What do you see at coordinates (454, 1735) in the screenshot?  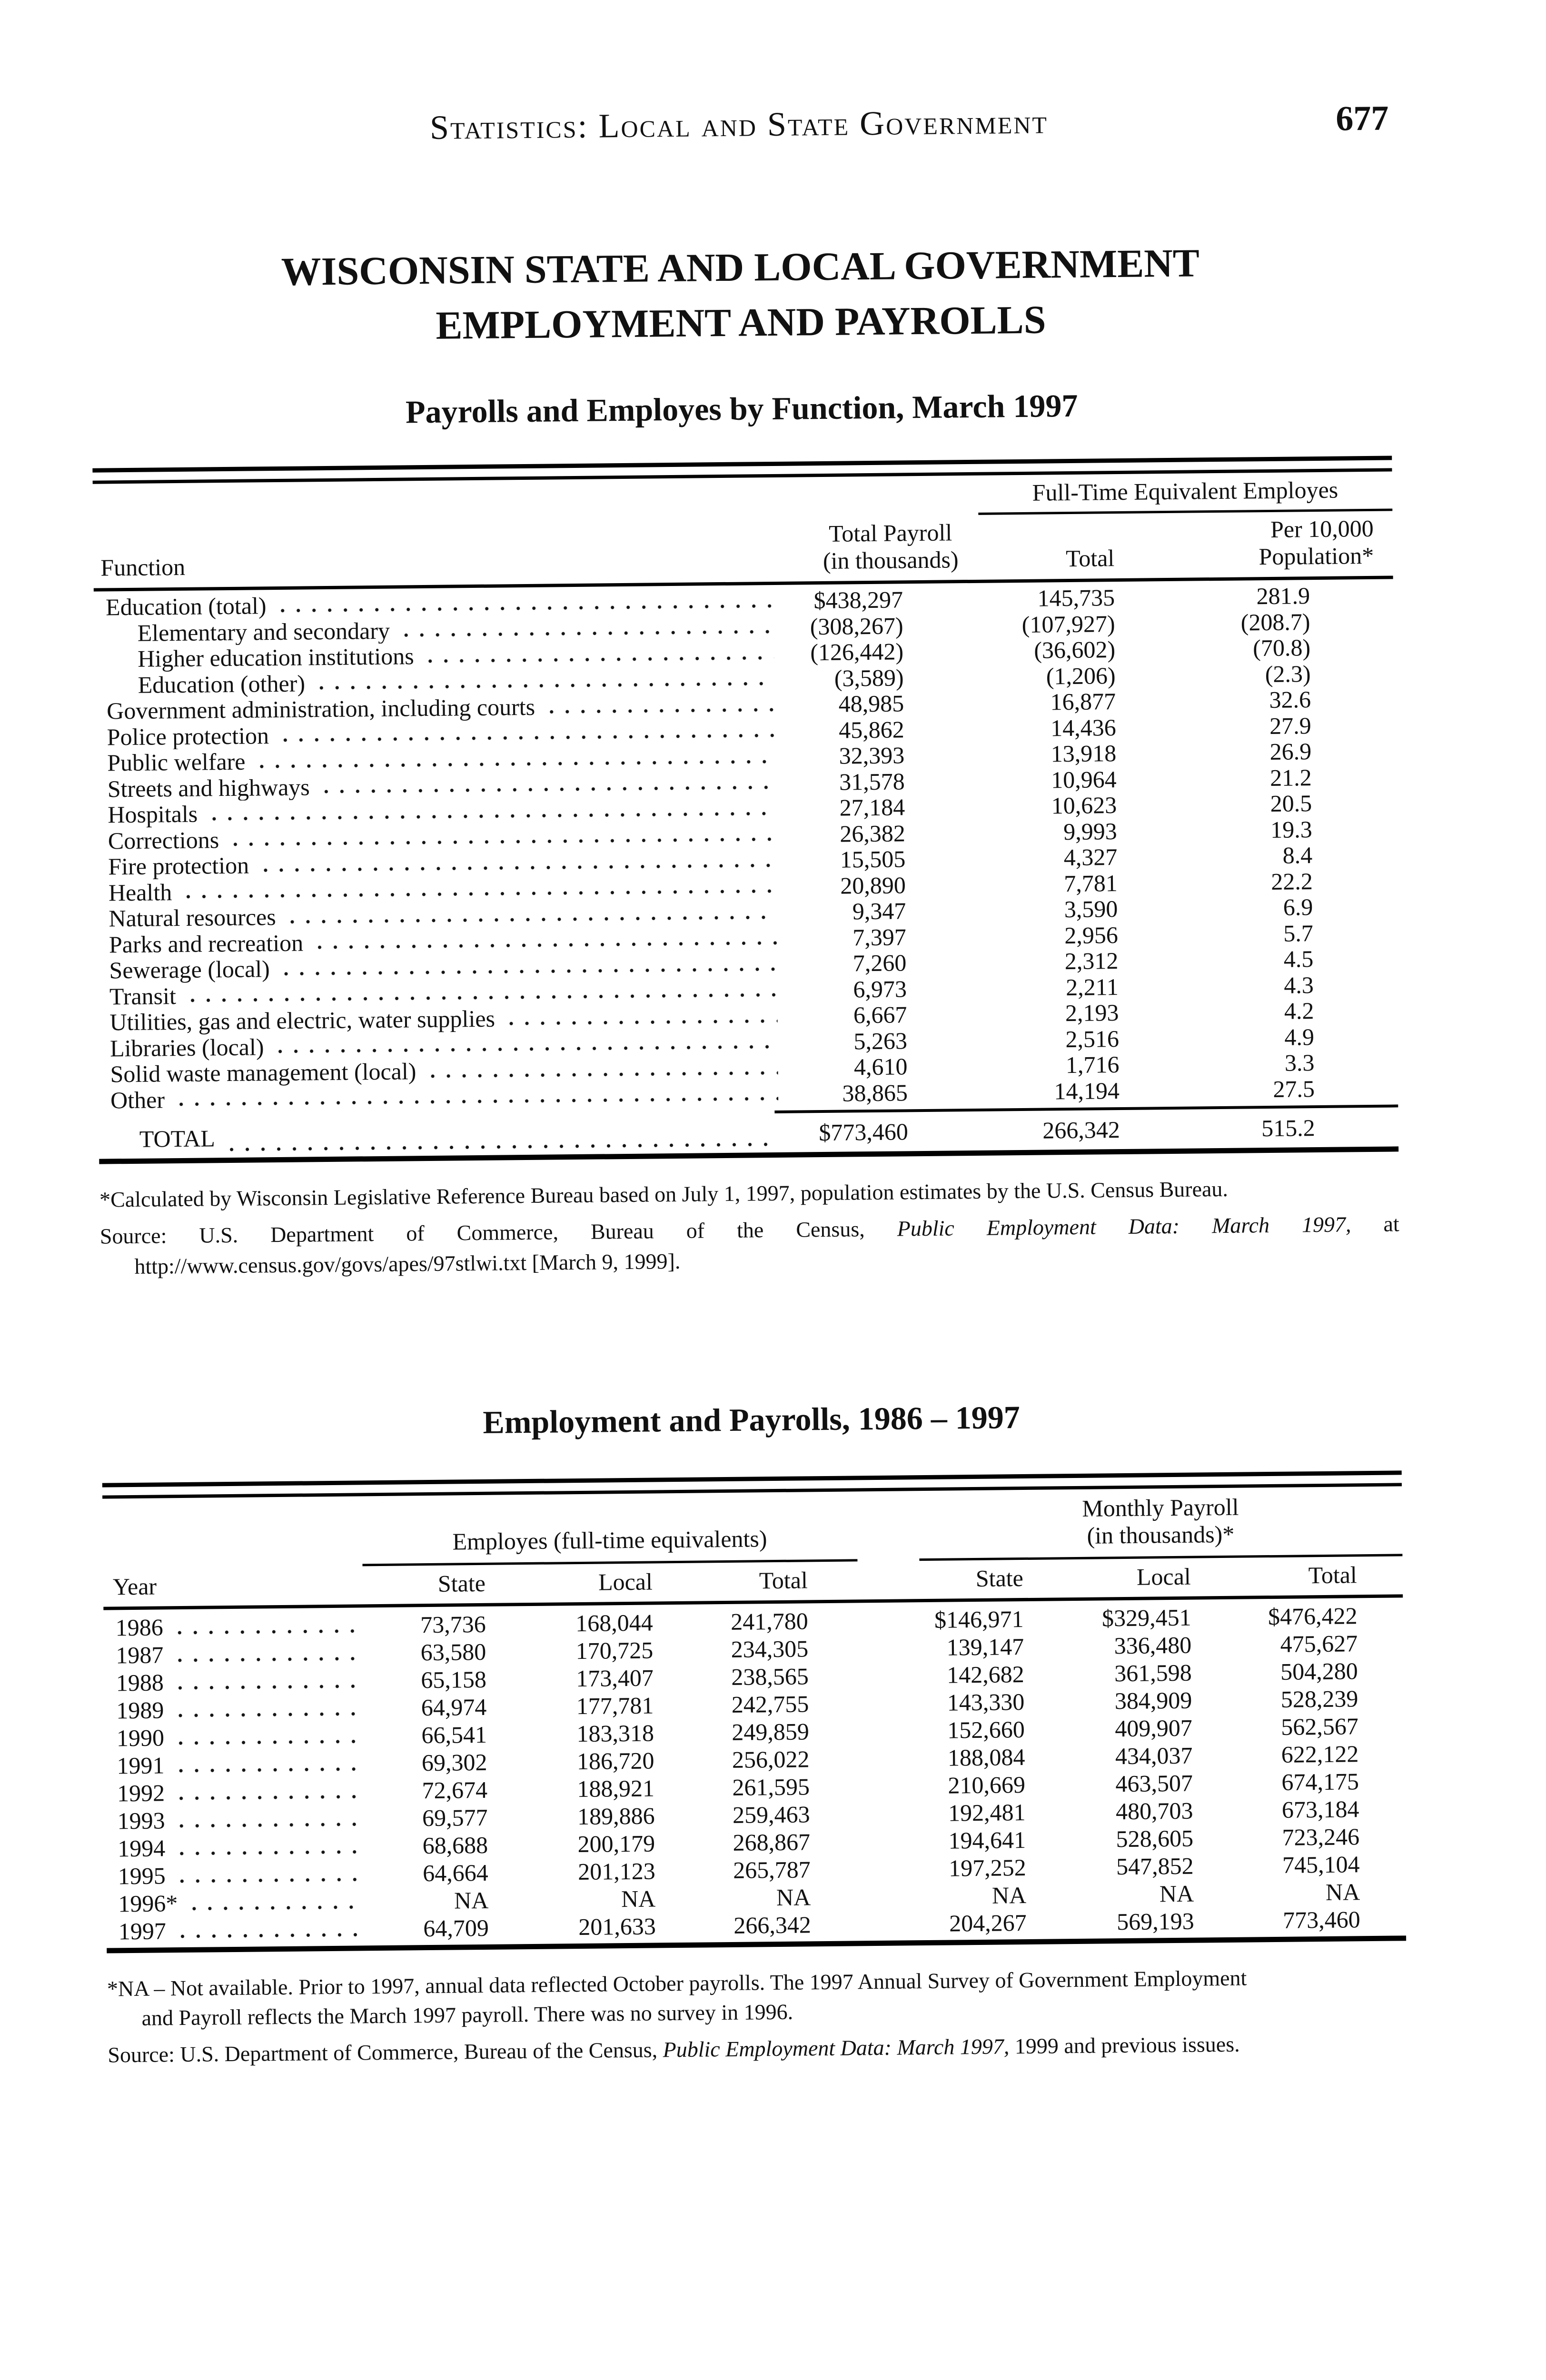 I see `emp-state-value: 66,541` at bounding box center [454, 1735].